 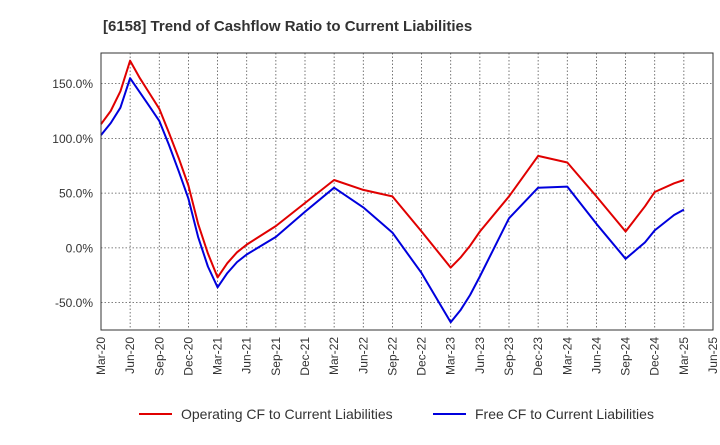 I want to click on x-tick-label: Mar-23, so click(x=451, y=356).